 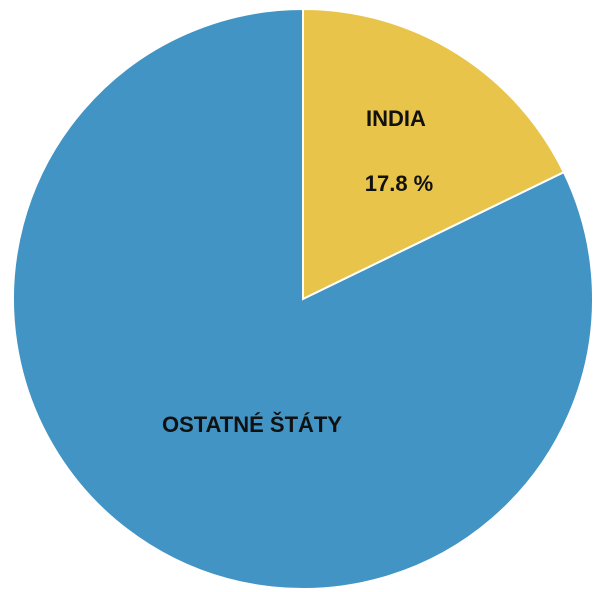 I want to click on slice-label-ostatne-staty: OSTATNÉ ŠTÁTY, so click(x=252, y=424).